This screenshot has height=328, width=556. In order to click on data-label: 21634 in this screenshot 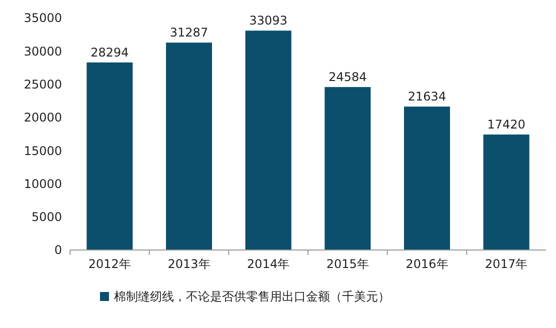, I will do `click(427, 97)`.